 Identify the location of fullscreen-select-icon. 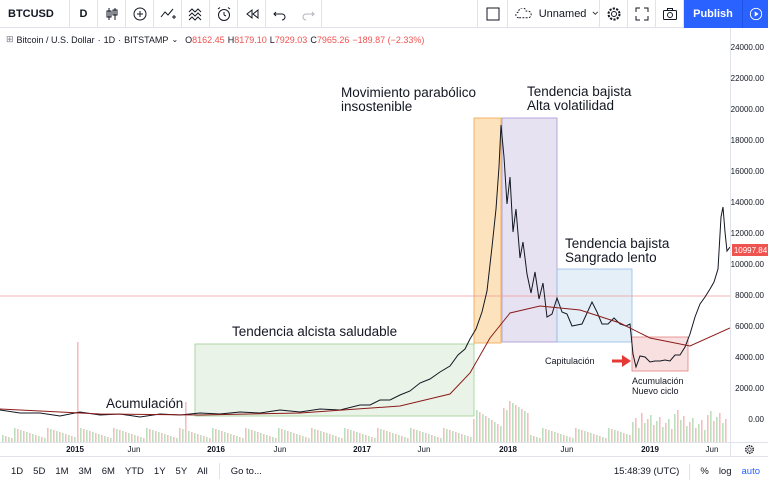
(493, 14).